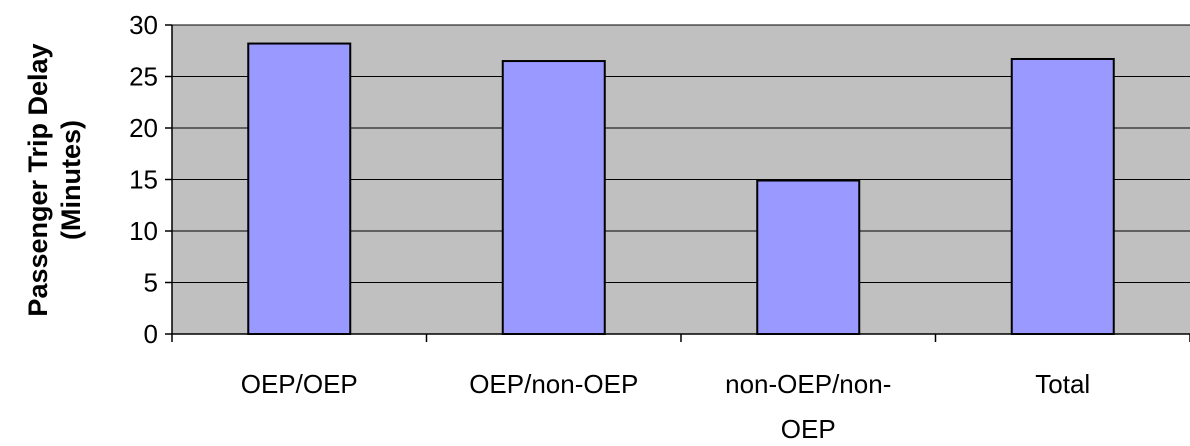 This screenshot has height=446, width=1190. I want to click on y-axis-title: Passenger Trip Delay (Minutes), so click(54, 179).